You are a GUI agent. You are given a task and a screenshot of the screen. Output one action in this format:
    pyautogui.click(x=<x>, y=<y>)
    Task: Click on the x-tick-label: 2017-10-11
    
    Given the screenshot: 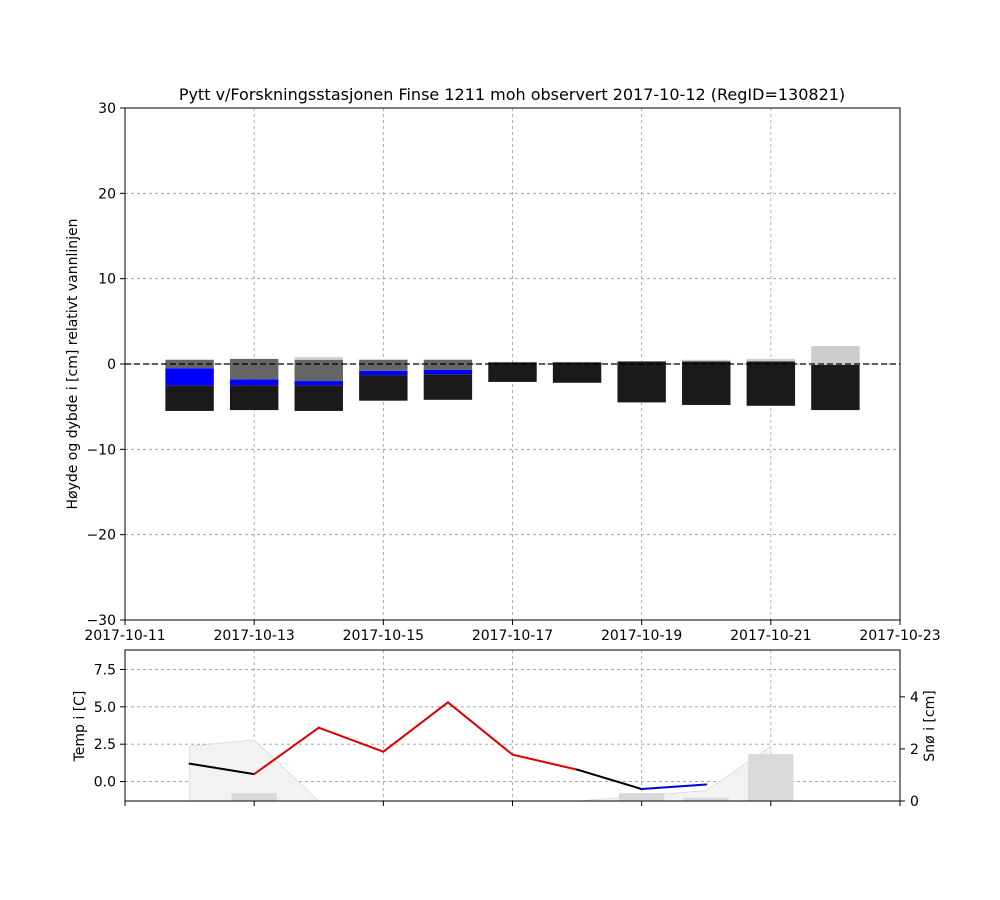 What is the action you would take?
    pyautogui.click(x=124, y=636)
    